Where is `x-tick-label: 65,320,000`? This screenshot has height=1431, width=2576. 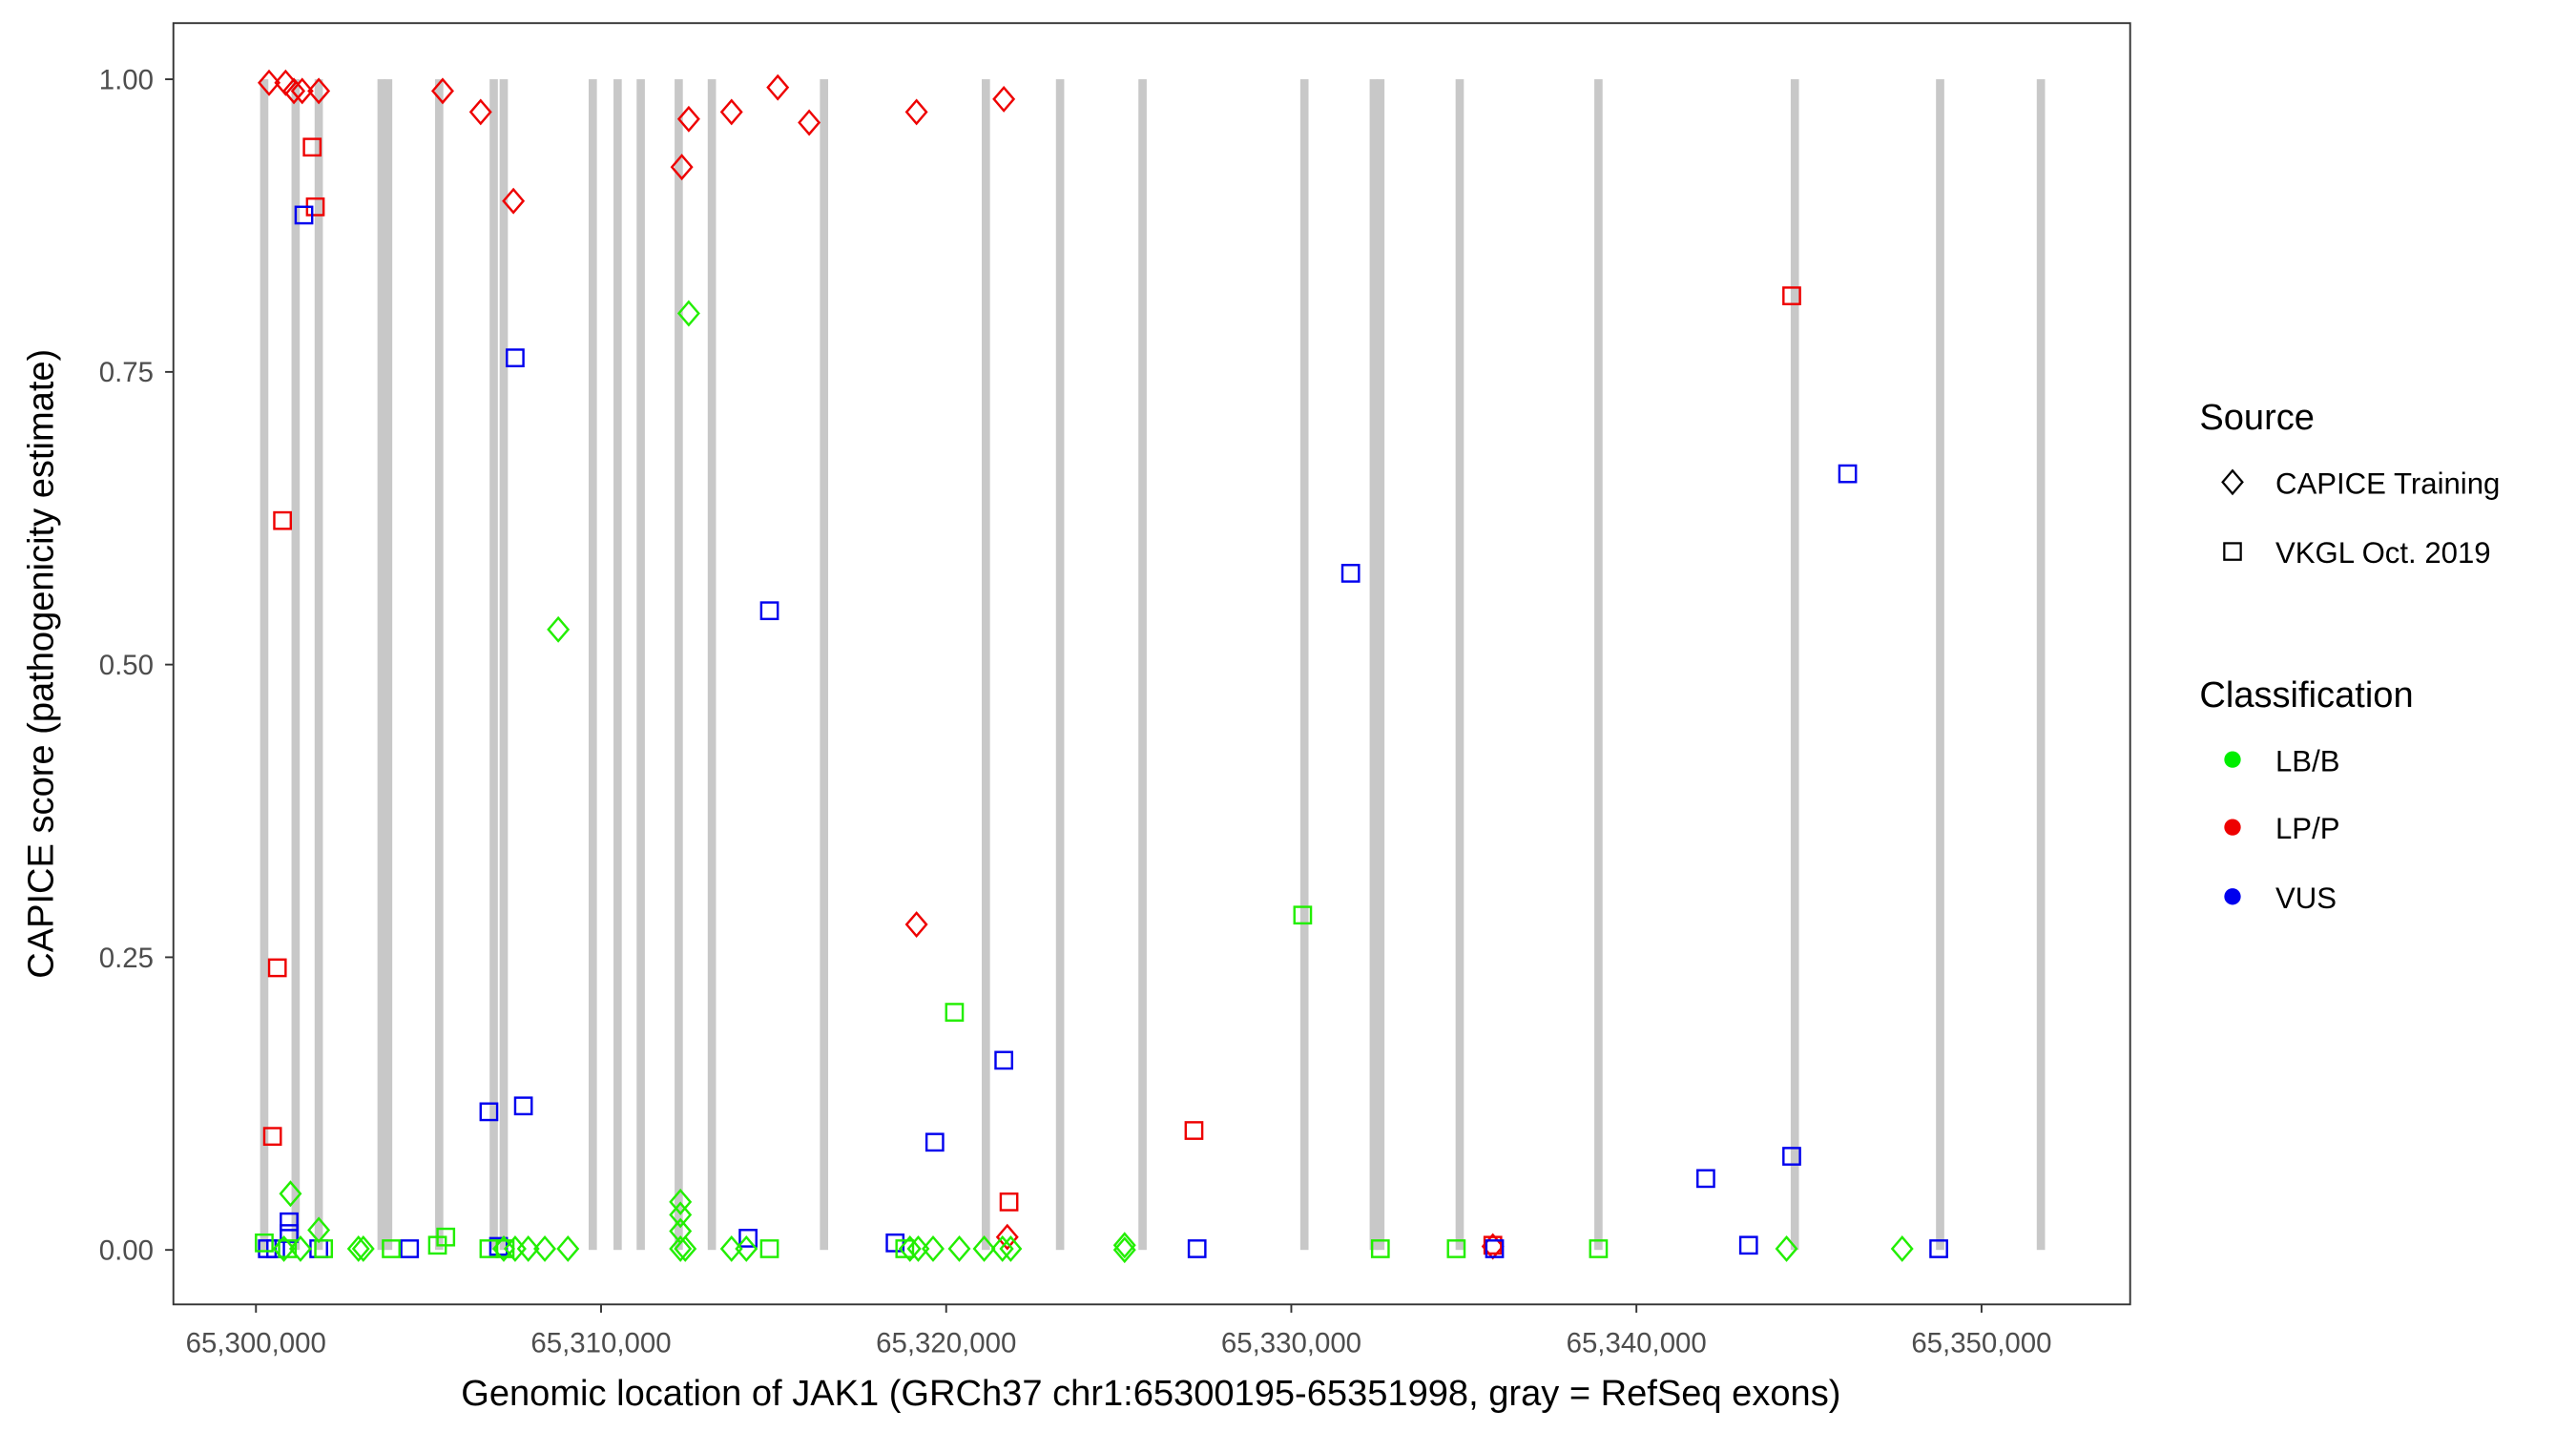
x-tick-label: 65,320,000 is located at coordinates (946, 1342).